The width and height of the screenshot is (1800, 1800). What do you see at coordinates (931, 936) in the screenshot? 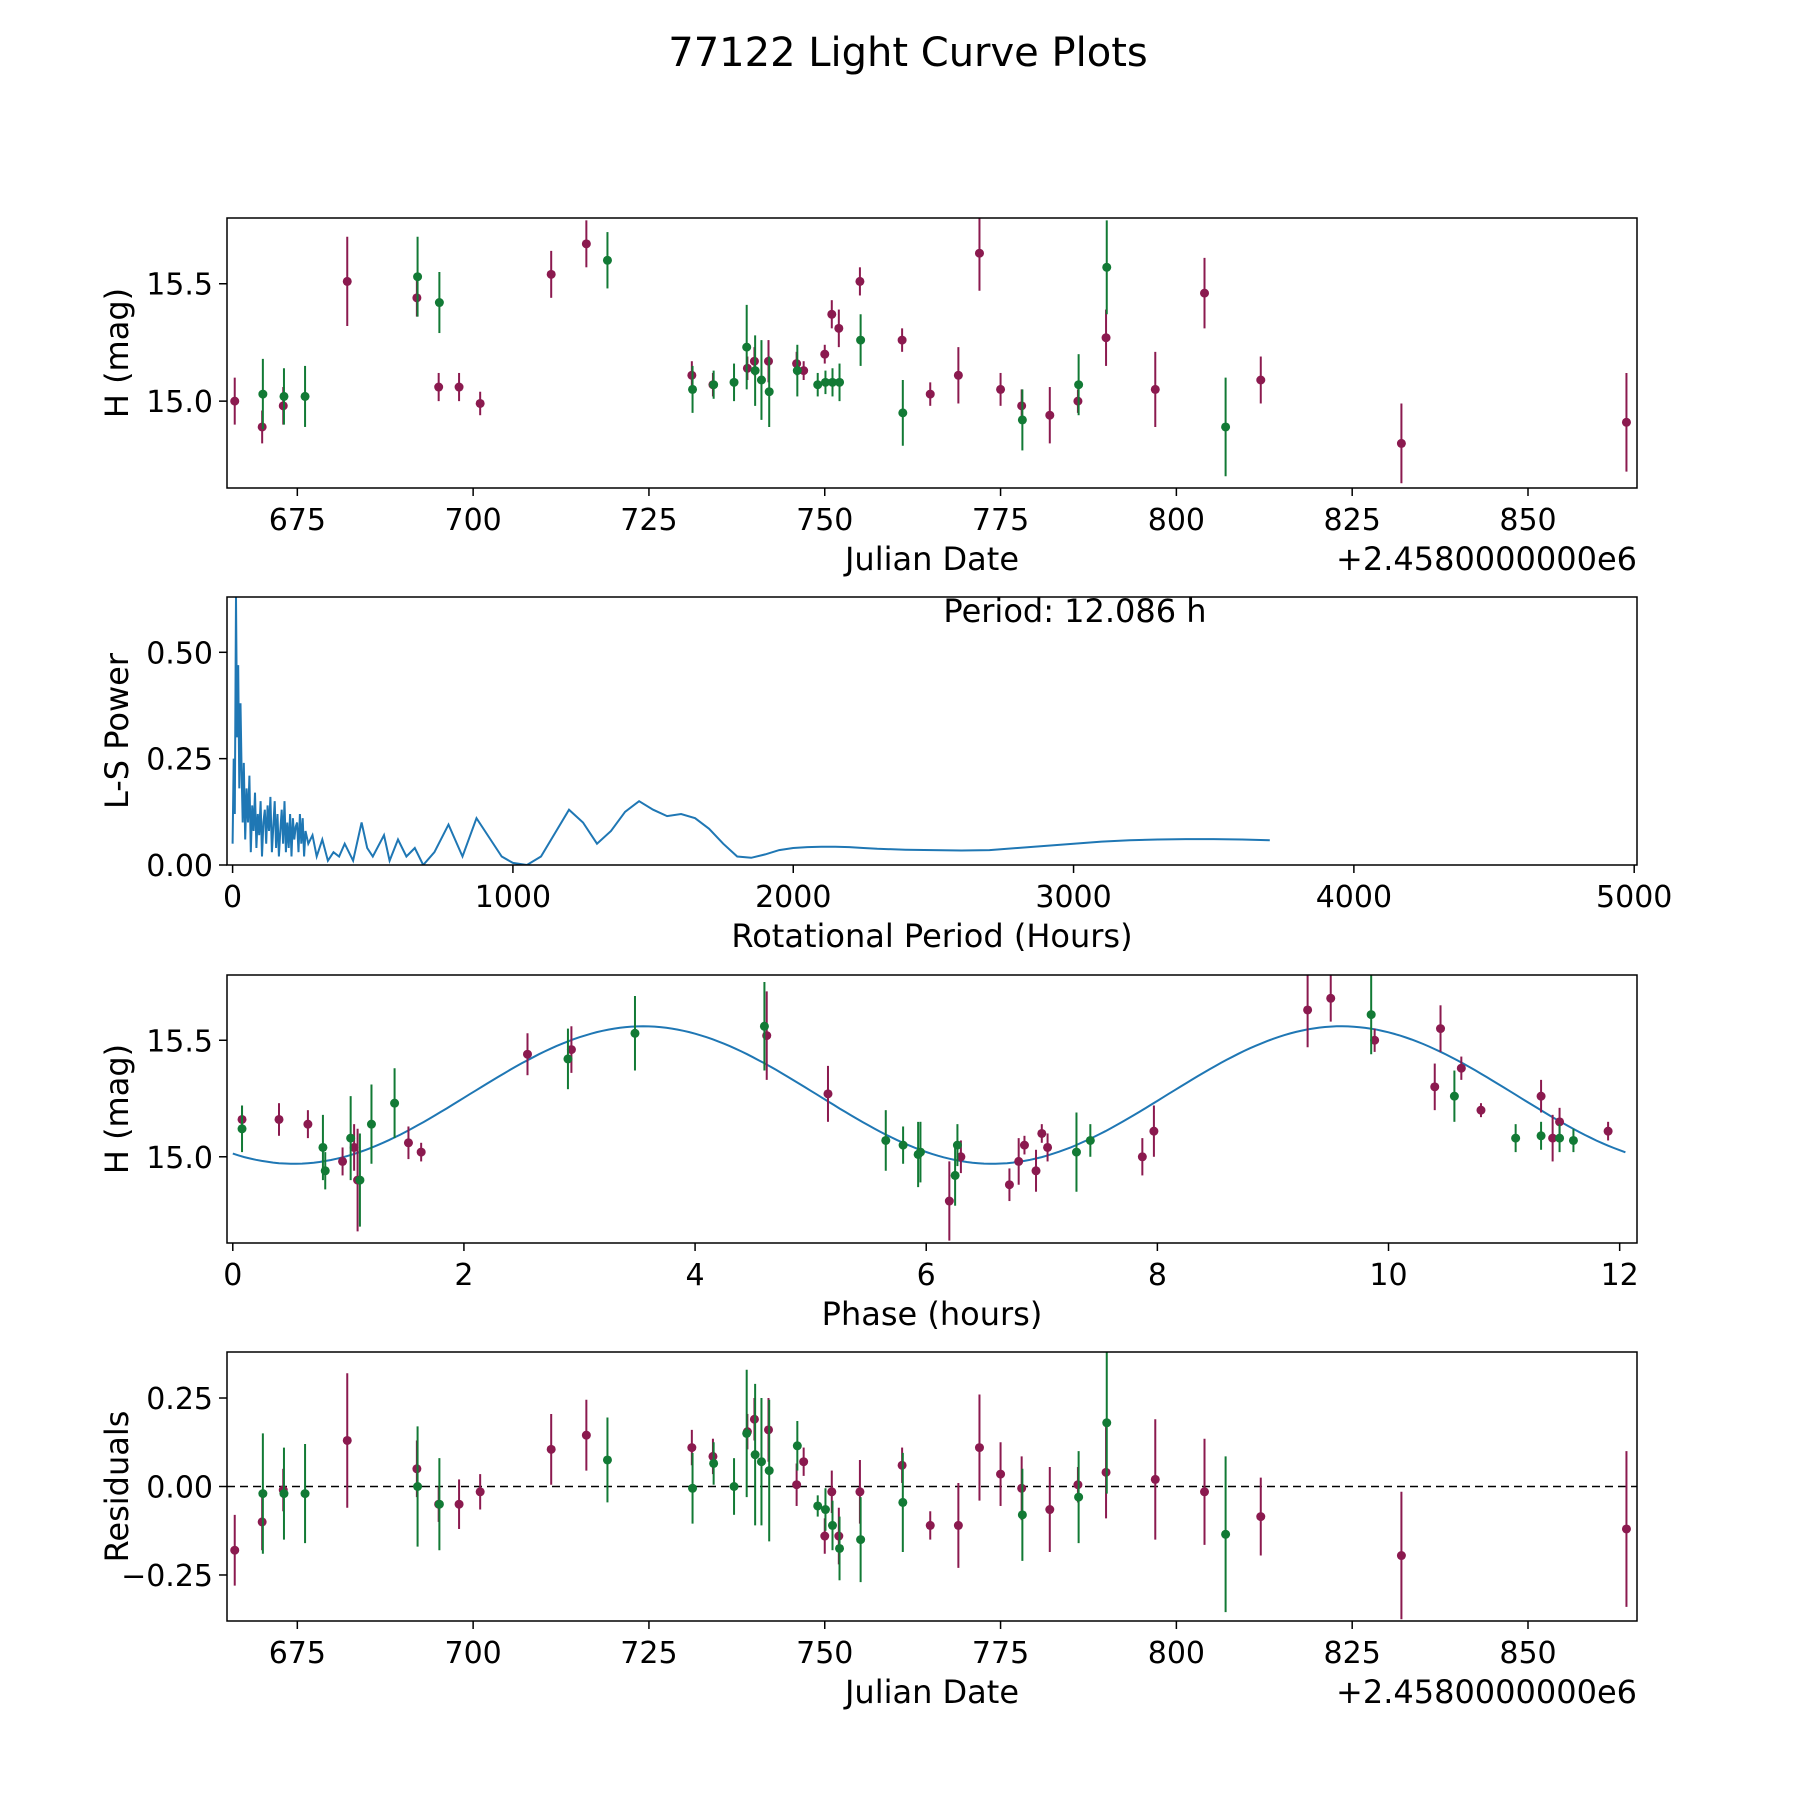
I see `x-axis-label: Rotational Period (Hours)` at bounding box center [931, 936].